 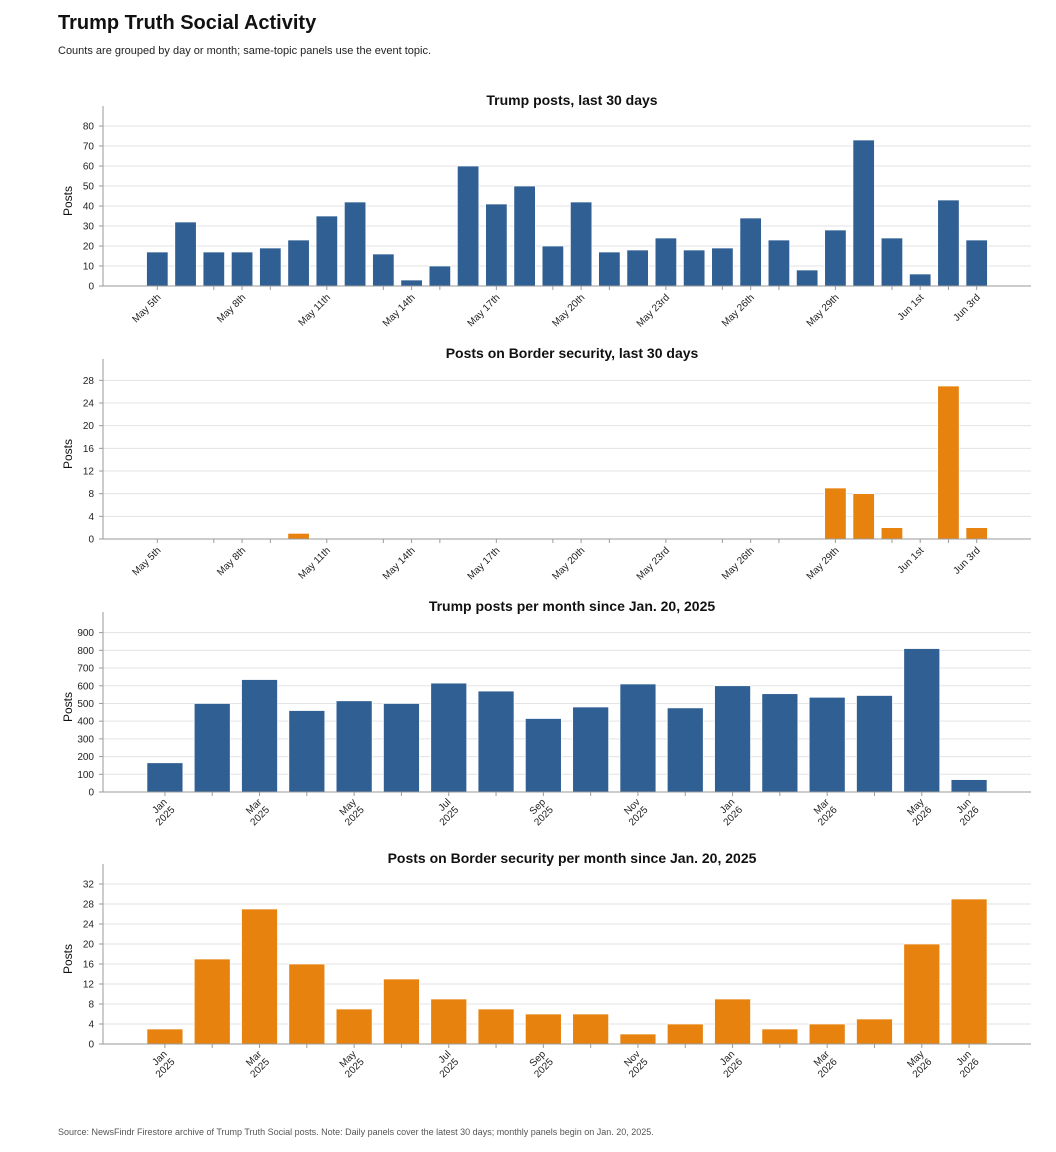 I want to click on bar-may-30th, so click(x=863, y=213).